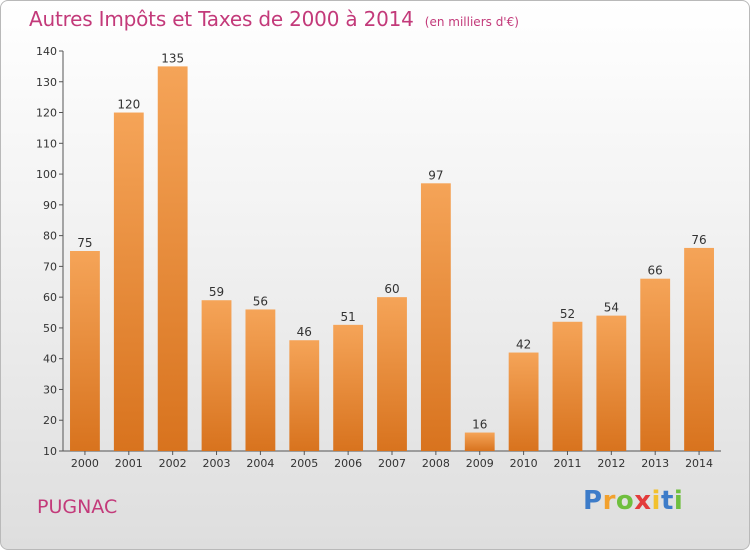 The width and height of the screenshot is (750, 550). I want to click on y-tick-label: 90, so click(50, 205).